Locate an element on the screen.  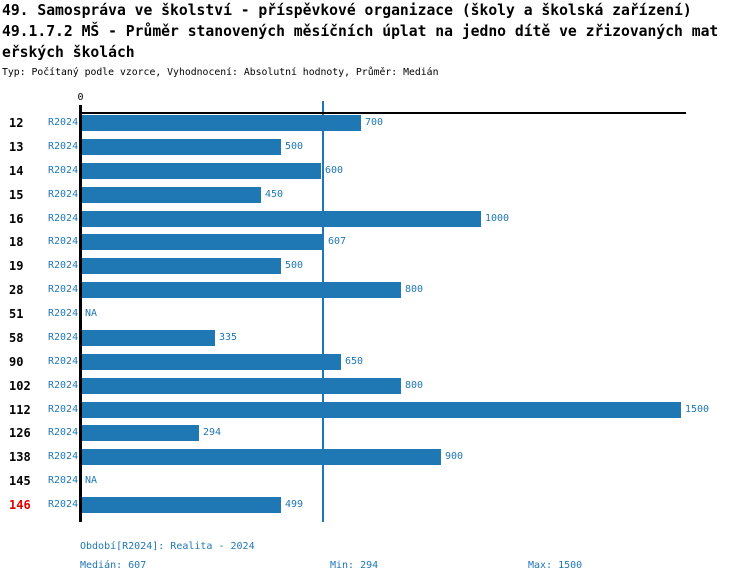
bar-value-label: 607 is located at coordinates (337, 241).